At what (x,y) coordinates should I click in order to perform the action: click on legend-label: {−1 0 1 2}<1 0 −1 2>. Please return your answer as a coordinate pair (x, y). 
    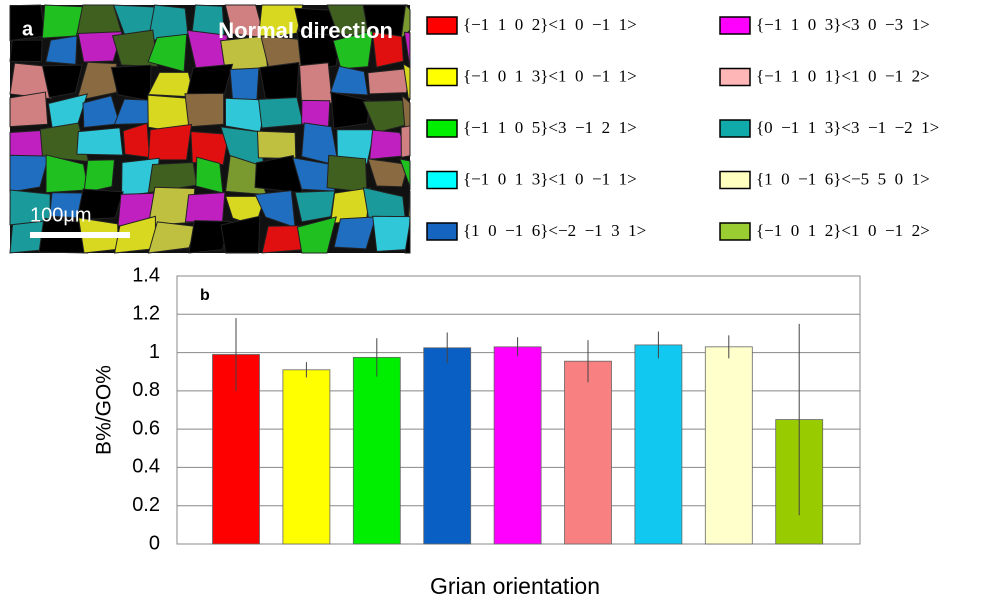
    Looking at the image, I should click on (843, 230).